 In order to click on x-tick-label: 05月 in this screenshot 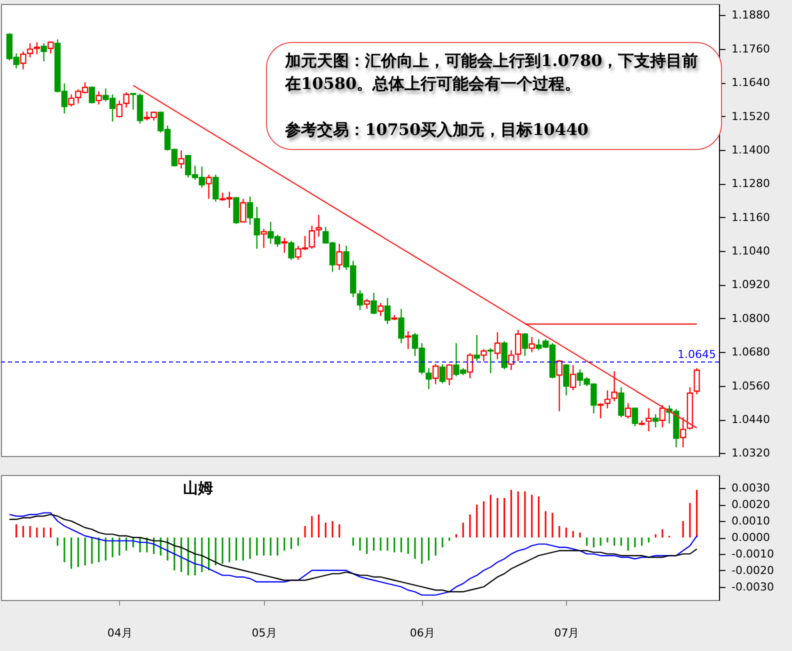, I will do `click(264, 633)`.